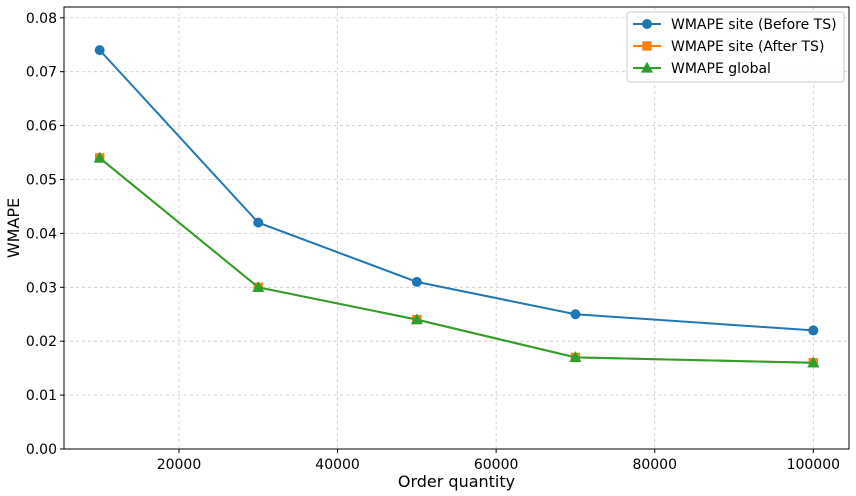 The image size is (856, 496). Describe the element at coordinates (654, 465) in the screenshot. I see `x-tick-label: 80000` at that location.